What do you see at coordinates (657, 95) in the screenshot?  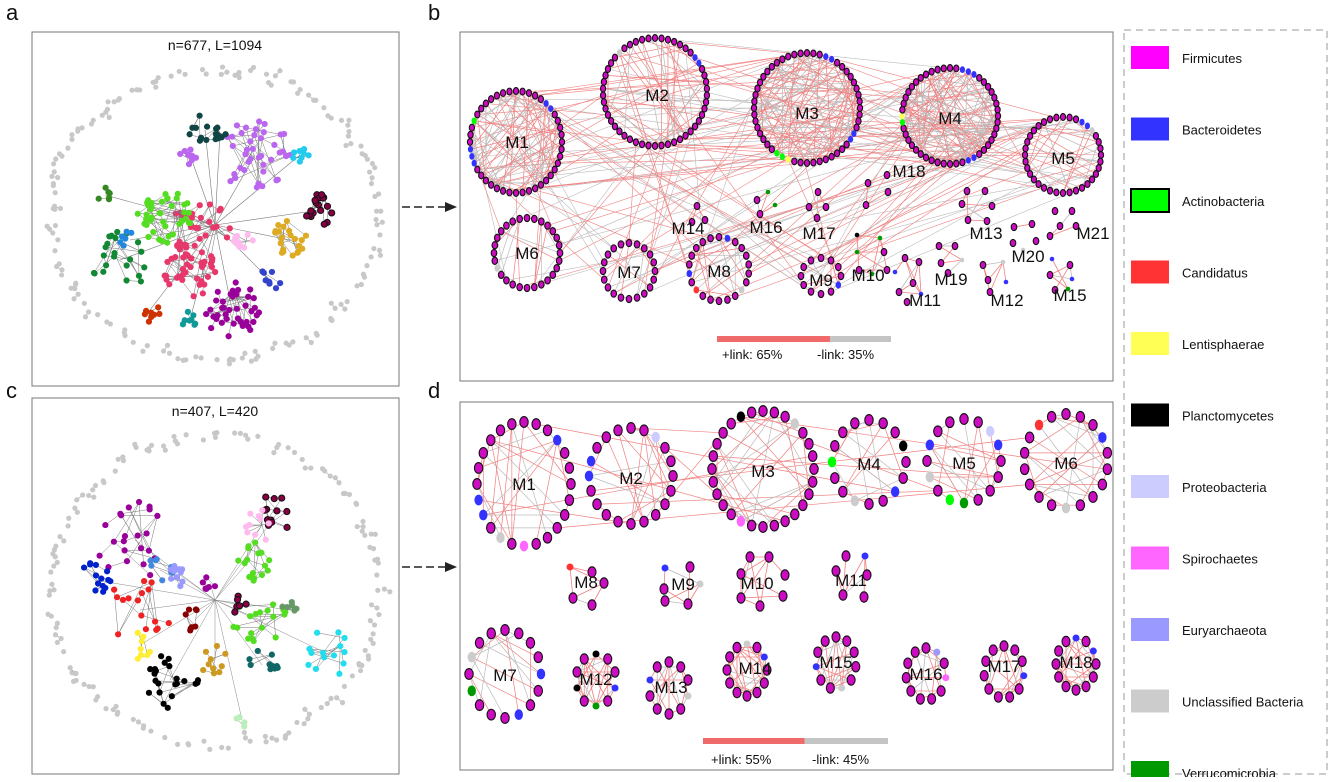 I see `module-label: M2` at bounding box center [657, 95].